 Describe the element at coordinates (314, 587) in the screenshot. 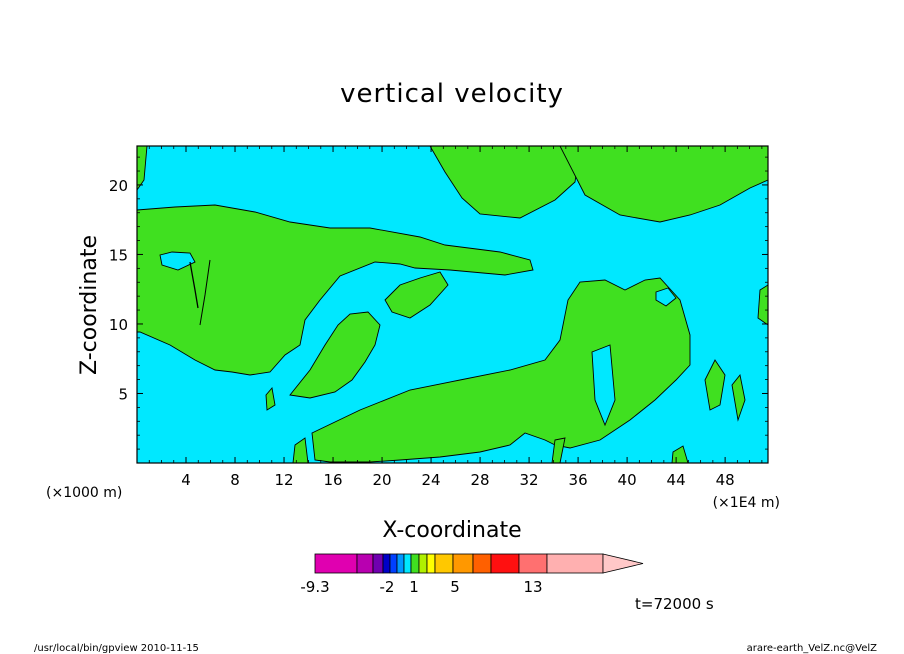

I see `colorbar-label: -9.3` at that location.